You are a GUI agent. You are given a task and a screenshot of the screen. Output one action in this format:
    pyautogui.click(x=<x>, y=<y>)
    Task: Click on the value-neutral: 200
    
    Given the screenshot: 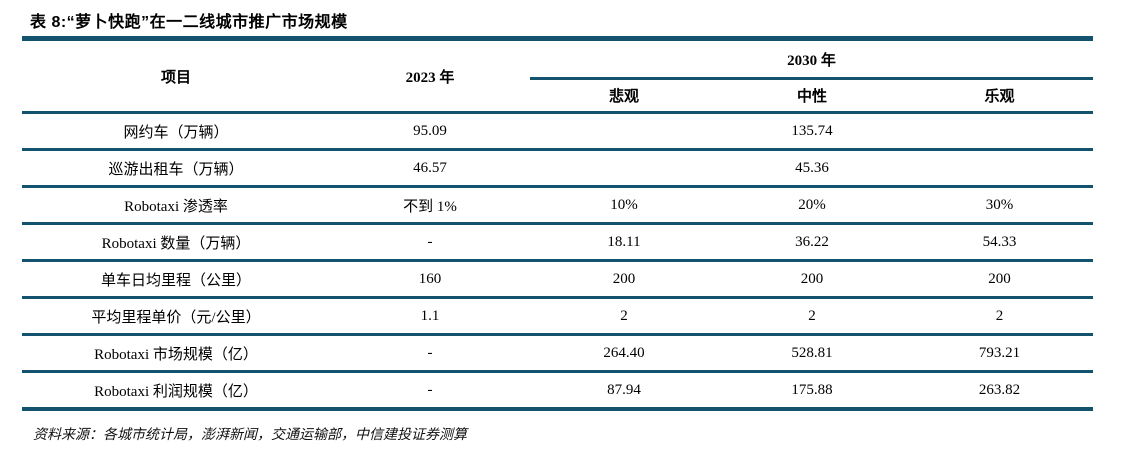 What is the action you would take?
    pyautogui.click(x=812, y=278)
    